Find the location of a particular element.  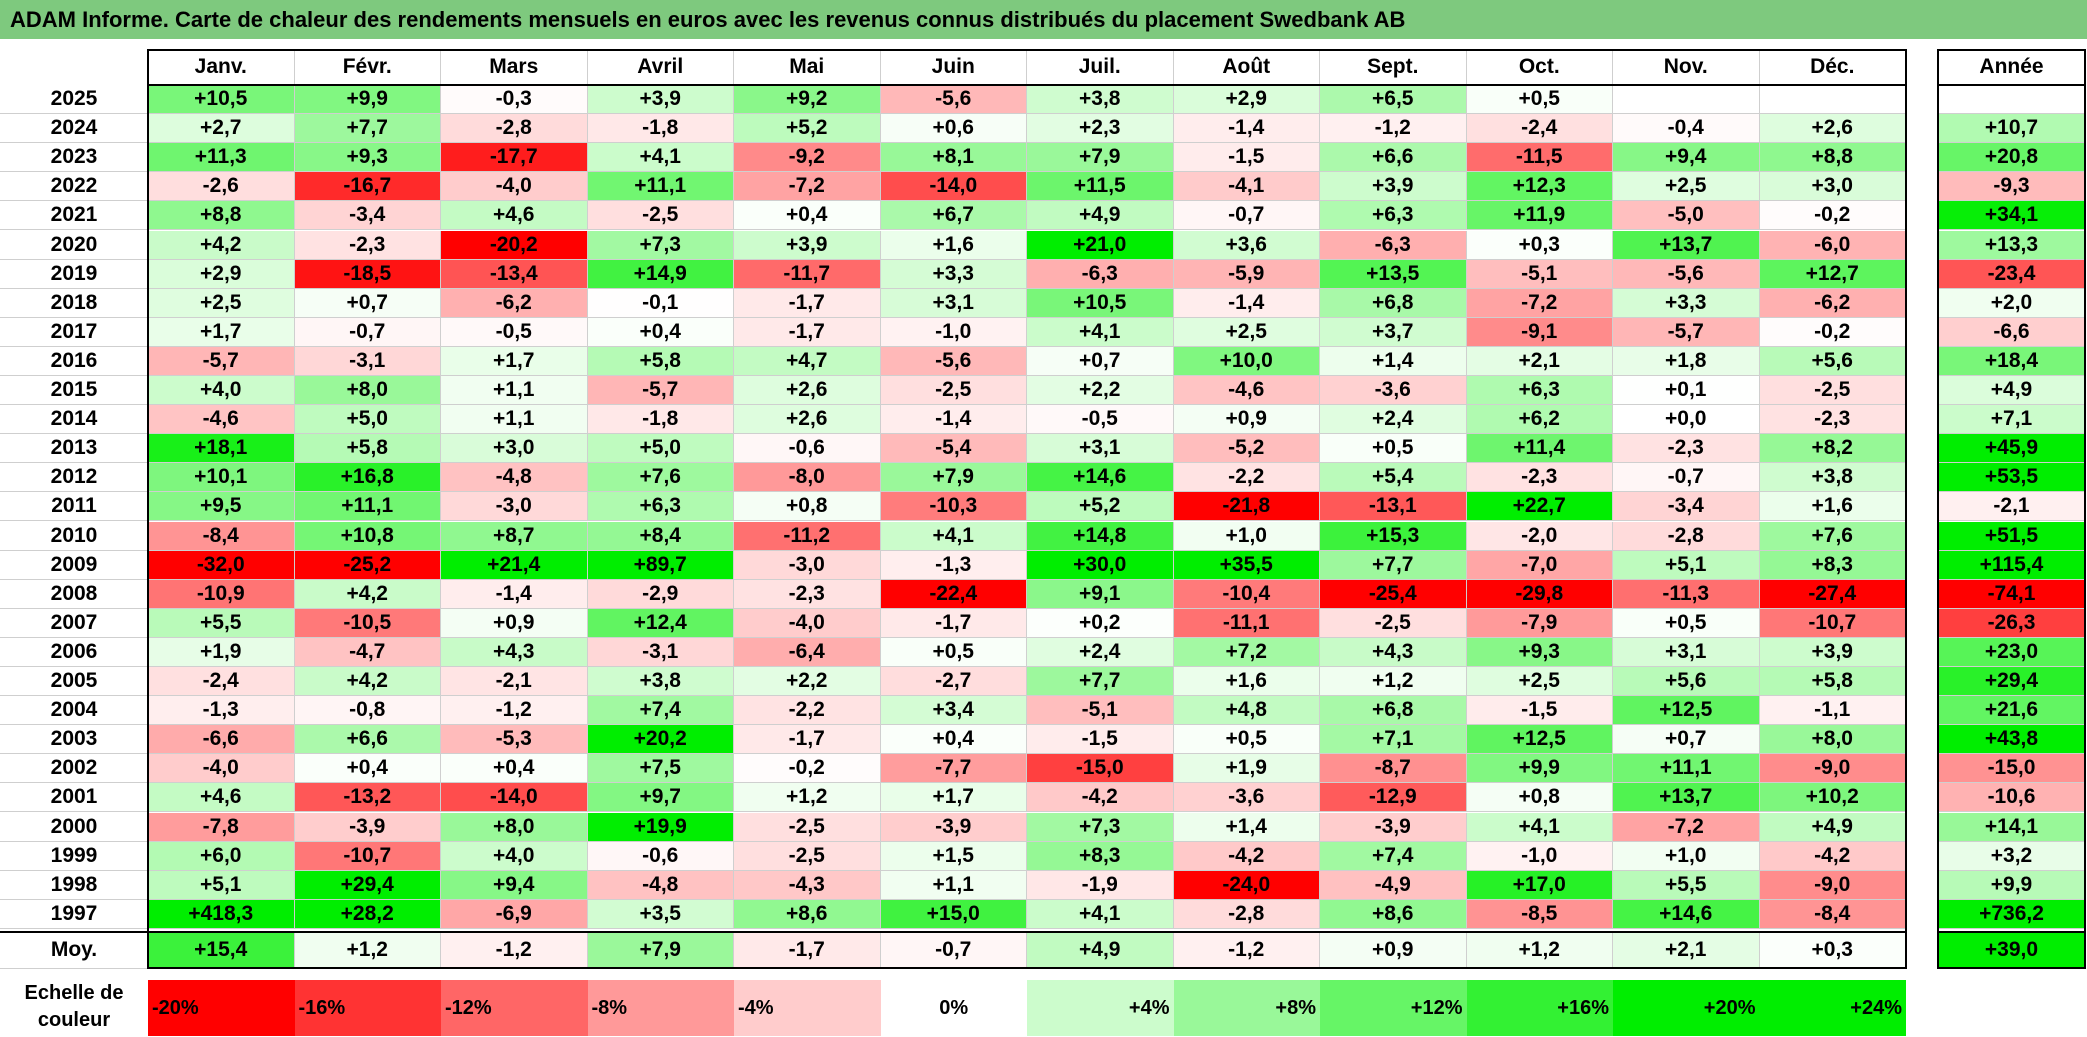

heatmap-cell: +35,5 is located at coordinates (1246, 565).